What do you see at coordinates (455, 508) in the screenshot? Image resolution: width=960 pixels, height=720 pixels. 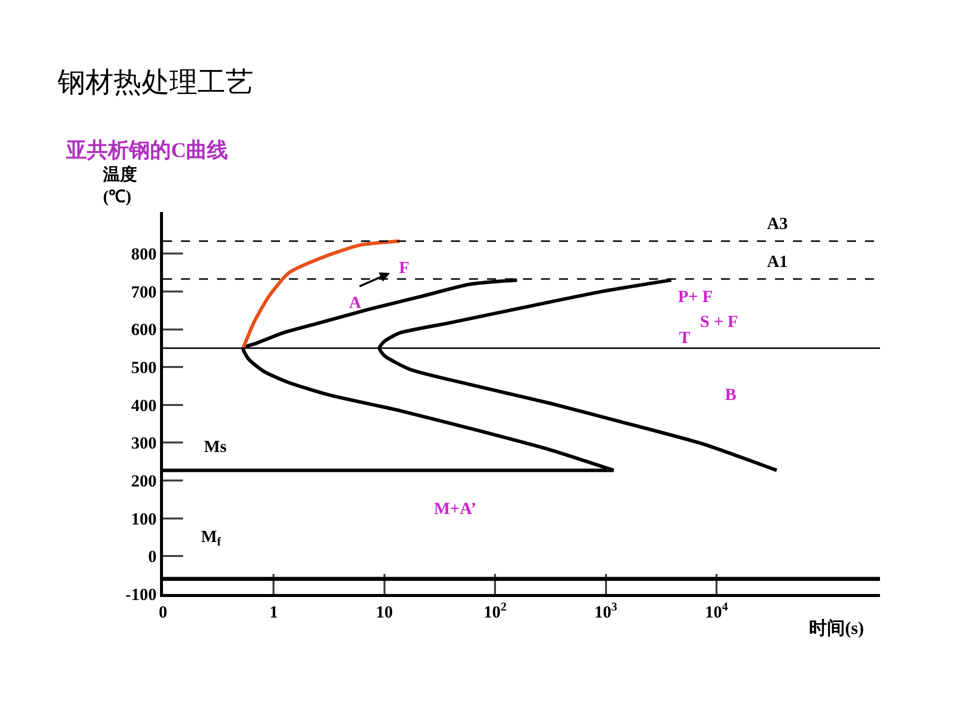 I see `annotation: M+A’` at bounding box center [455, 508].